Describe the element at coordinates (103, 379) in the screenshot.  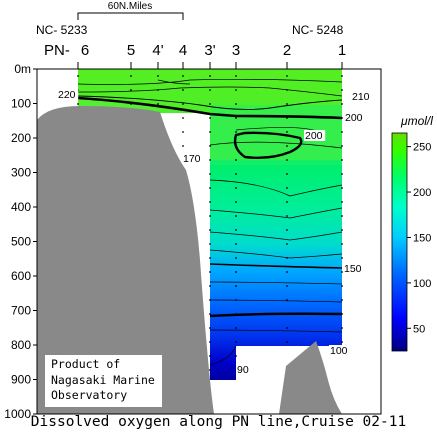
I see `credit-line: Nagasaki Marine` at that location.